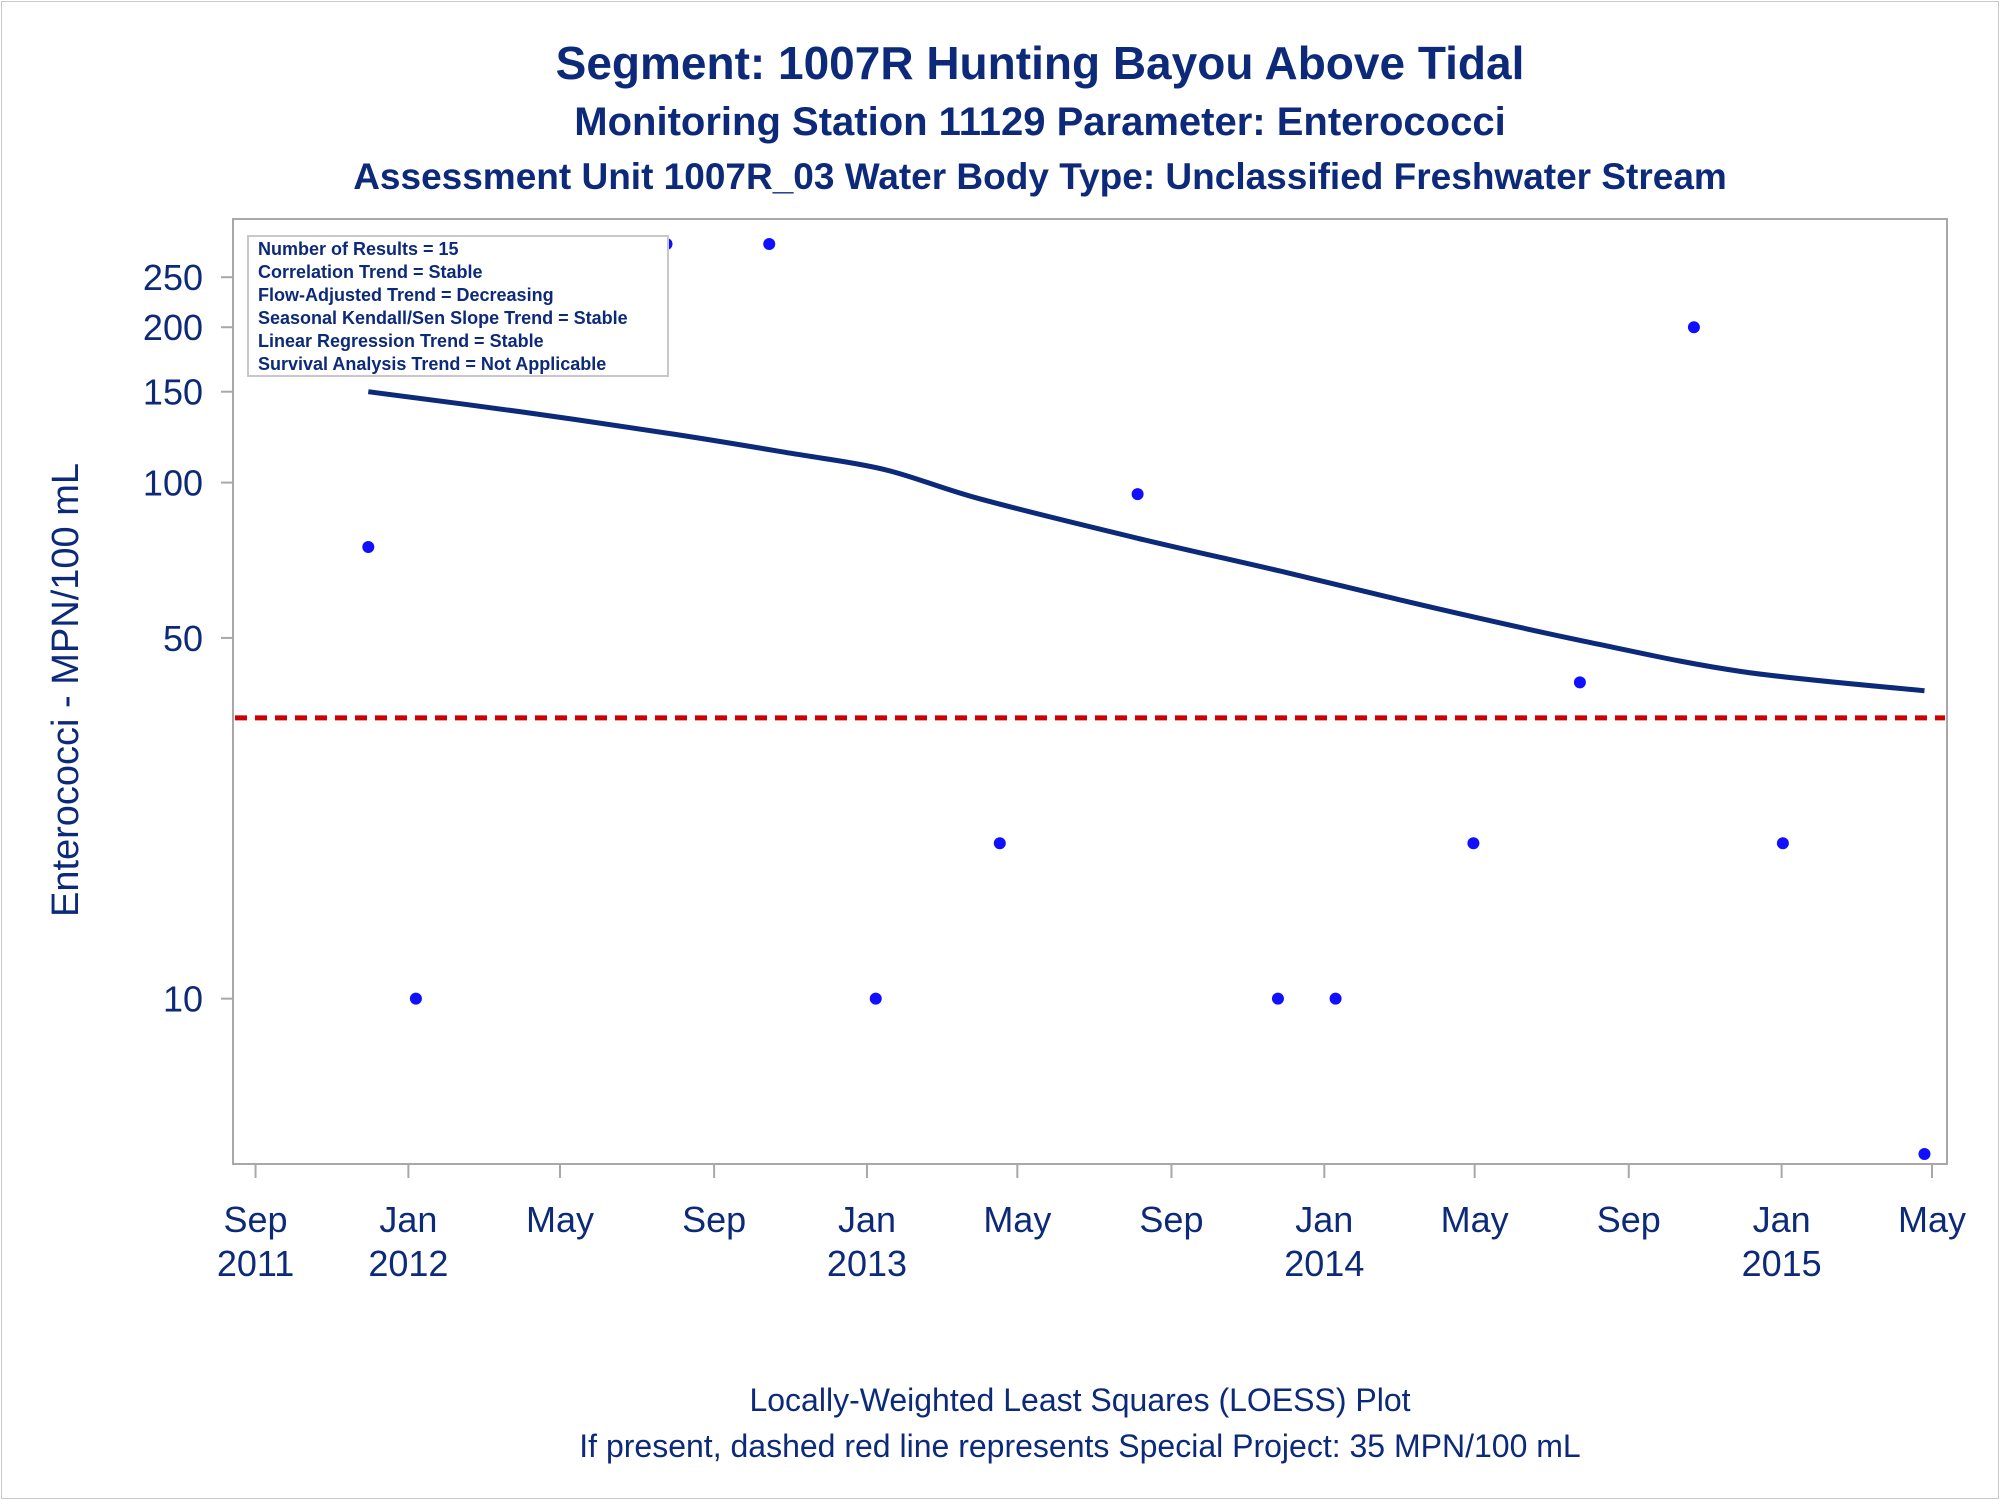  Describe the element at coordinates (173, 483) in the screenshot. I see `y-tick-label: 100` at that location.